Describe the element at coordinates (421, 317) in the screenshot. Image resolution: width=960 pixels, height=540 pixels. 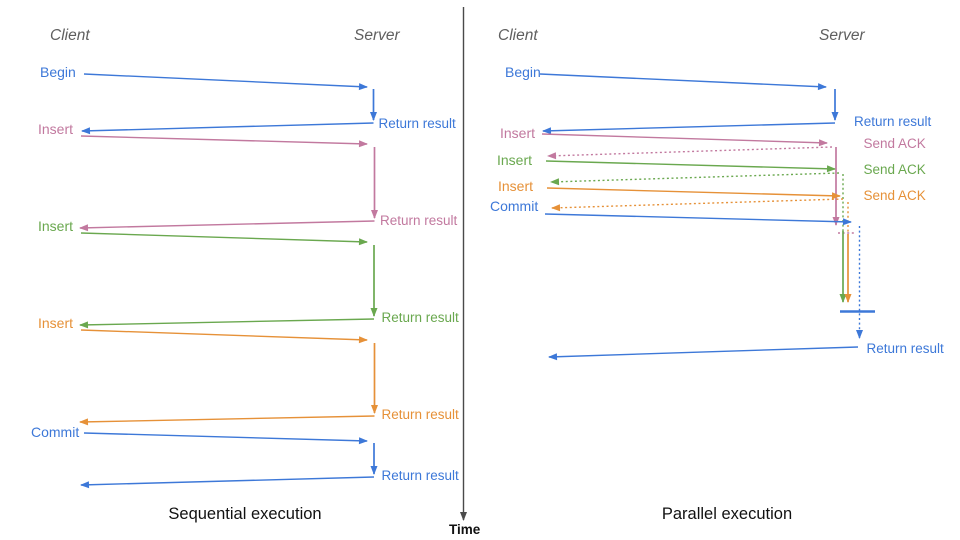
I see `left-insert2-return-label: Return result` at that location.